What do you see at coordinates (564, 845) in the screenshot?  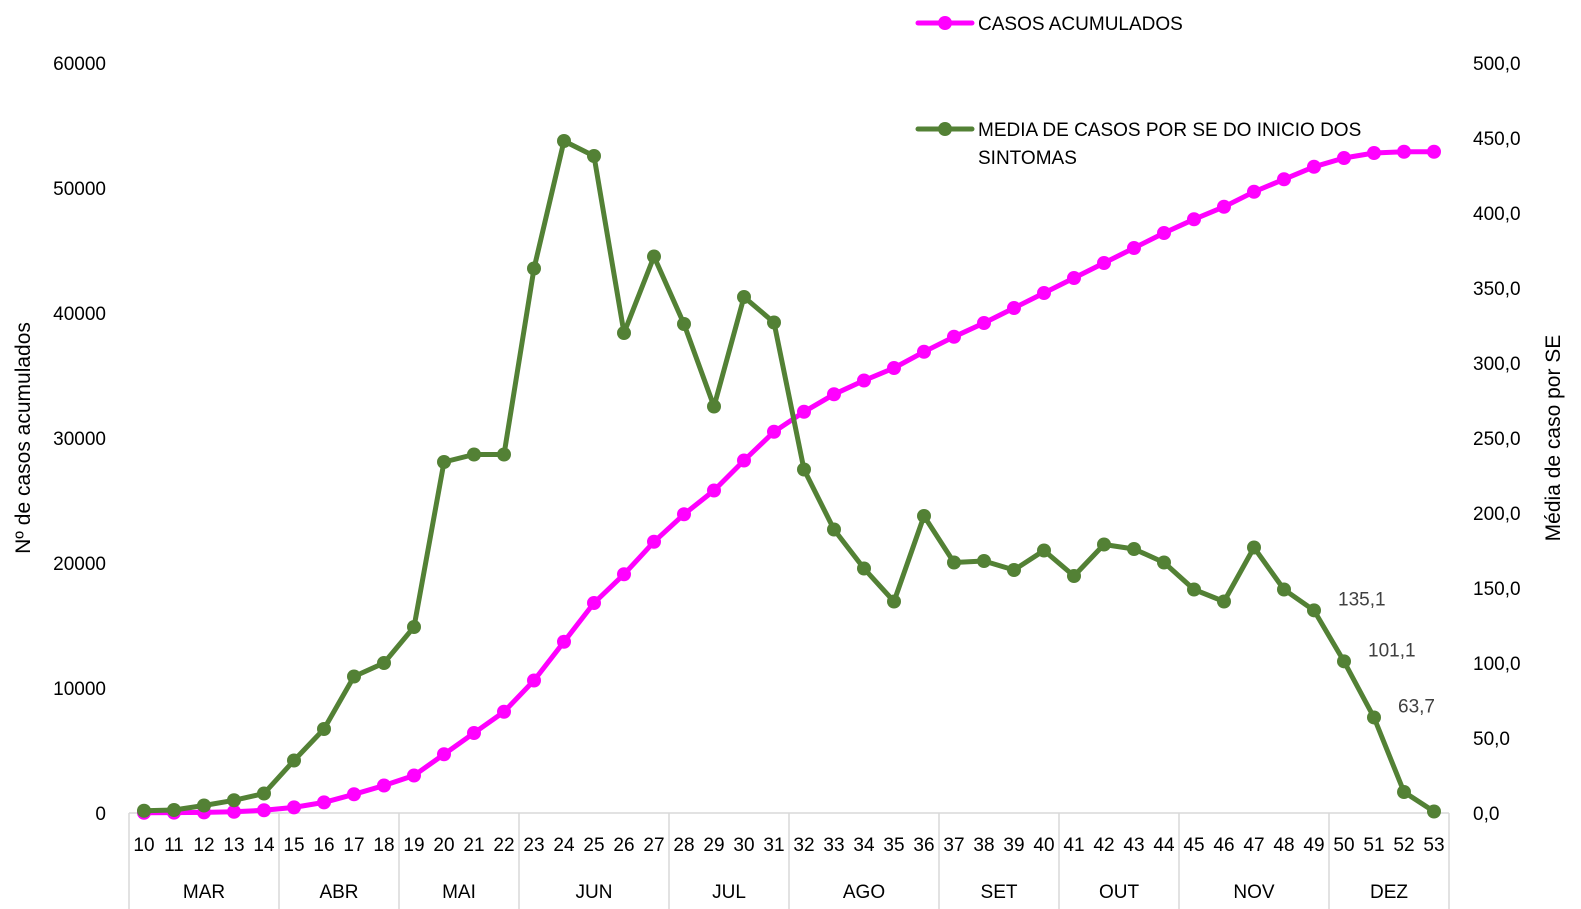 I see `x-tick-label-week: 24` at bounding box center [564, 845].